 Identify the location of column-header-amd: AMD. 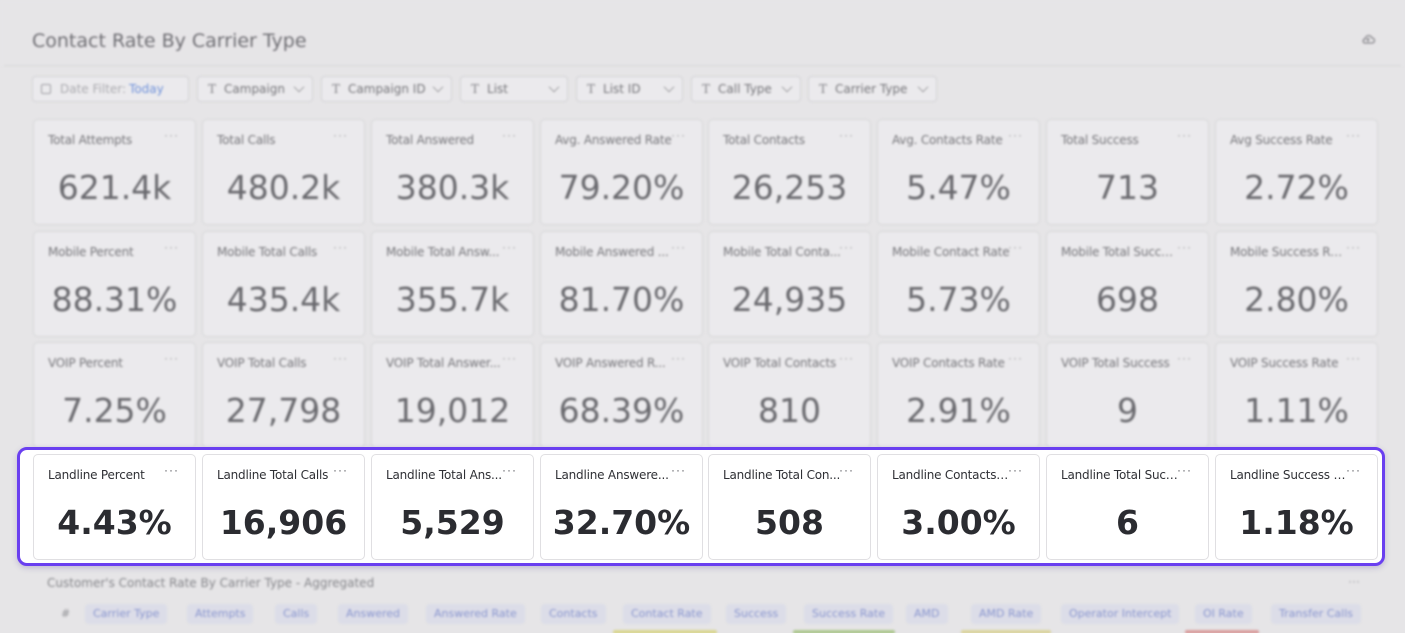
(927, 614).